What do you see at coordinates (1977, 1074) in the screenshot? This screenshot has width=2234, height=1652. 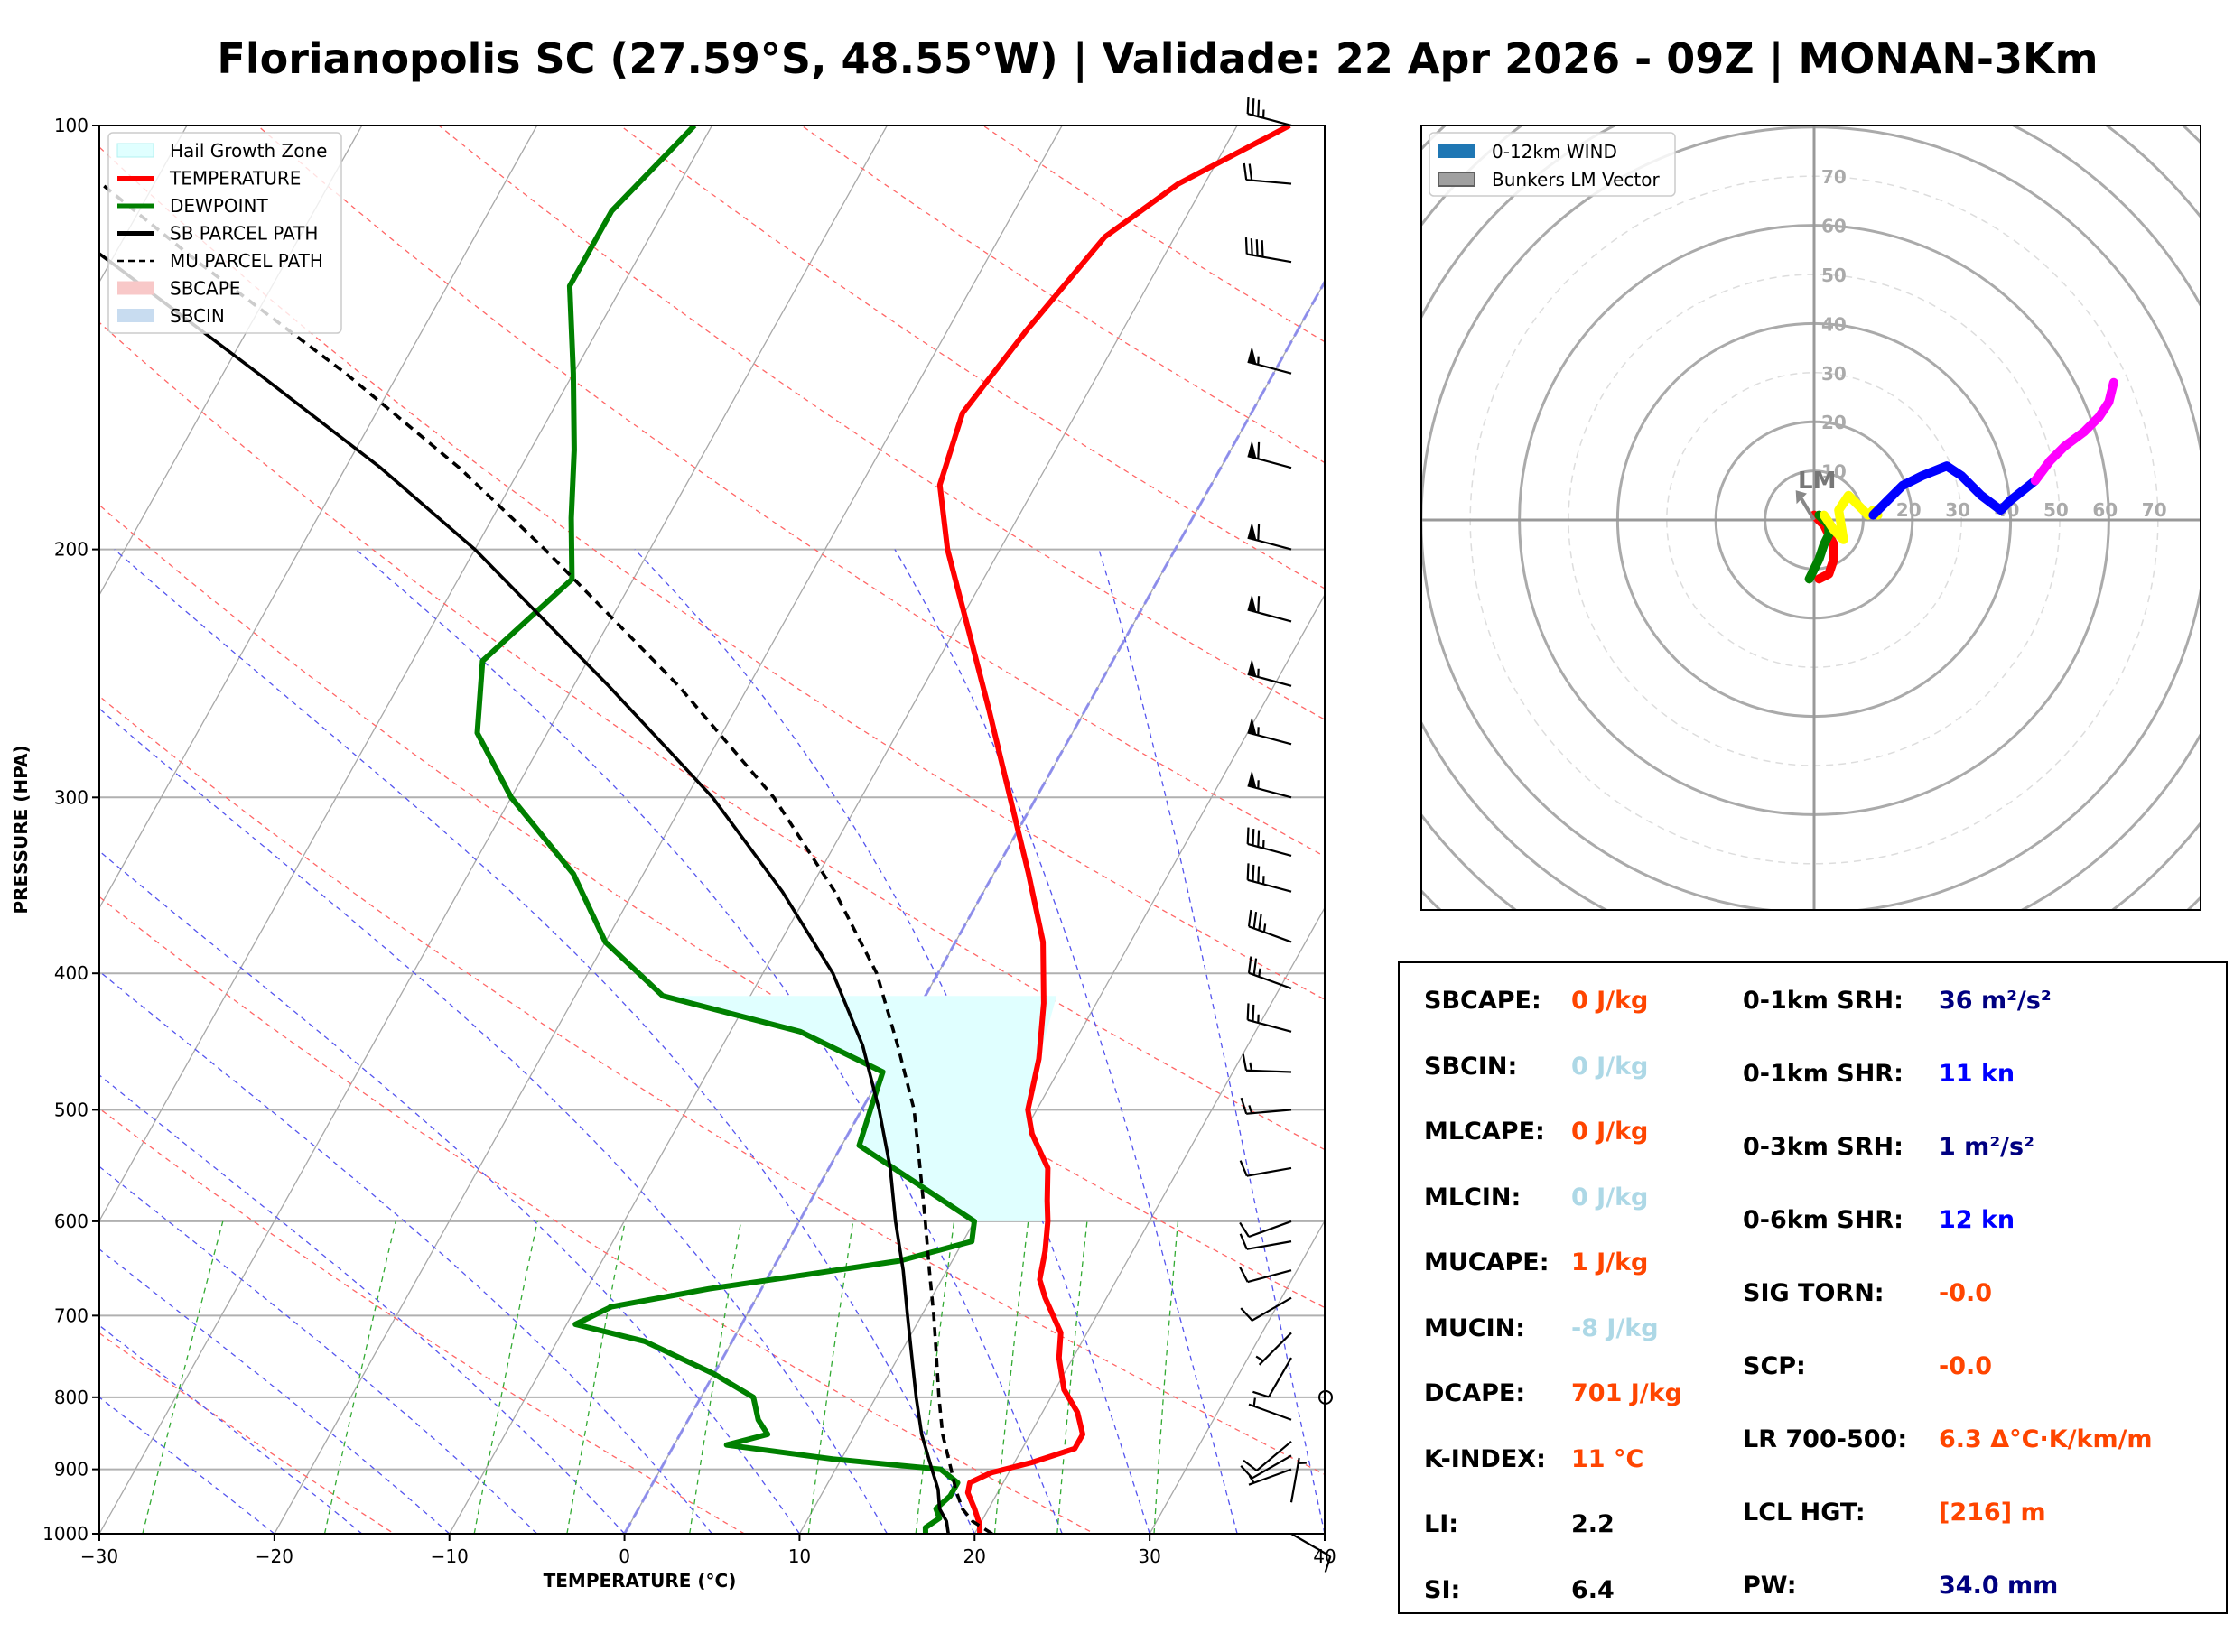 I see `stat-value: 11 kn` at bounding box center [1977, 1074].